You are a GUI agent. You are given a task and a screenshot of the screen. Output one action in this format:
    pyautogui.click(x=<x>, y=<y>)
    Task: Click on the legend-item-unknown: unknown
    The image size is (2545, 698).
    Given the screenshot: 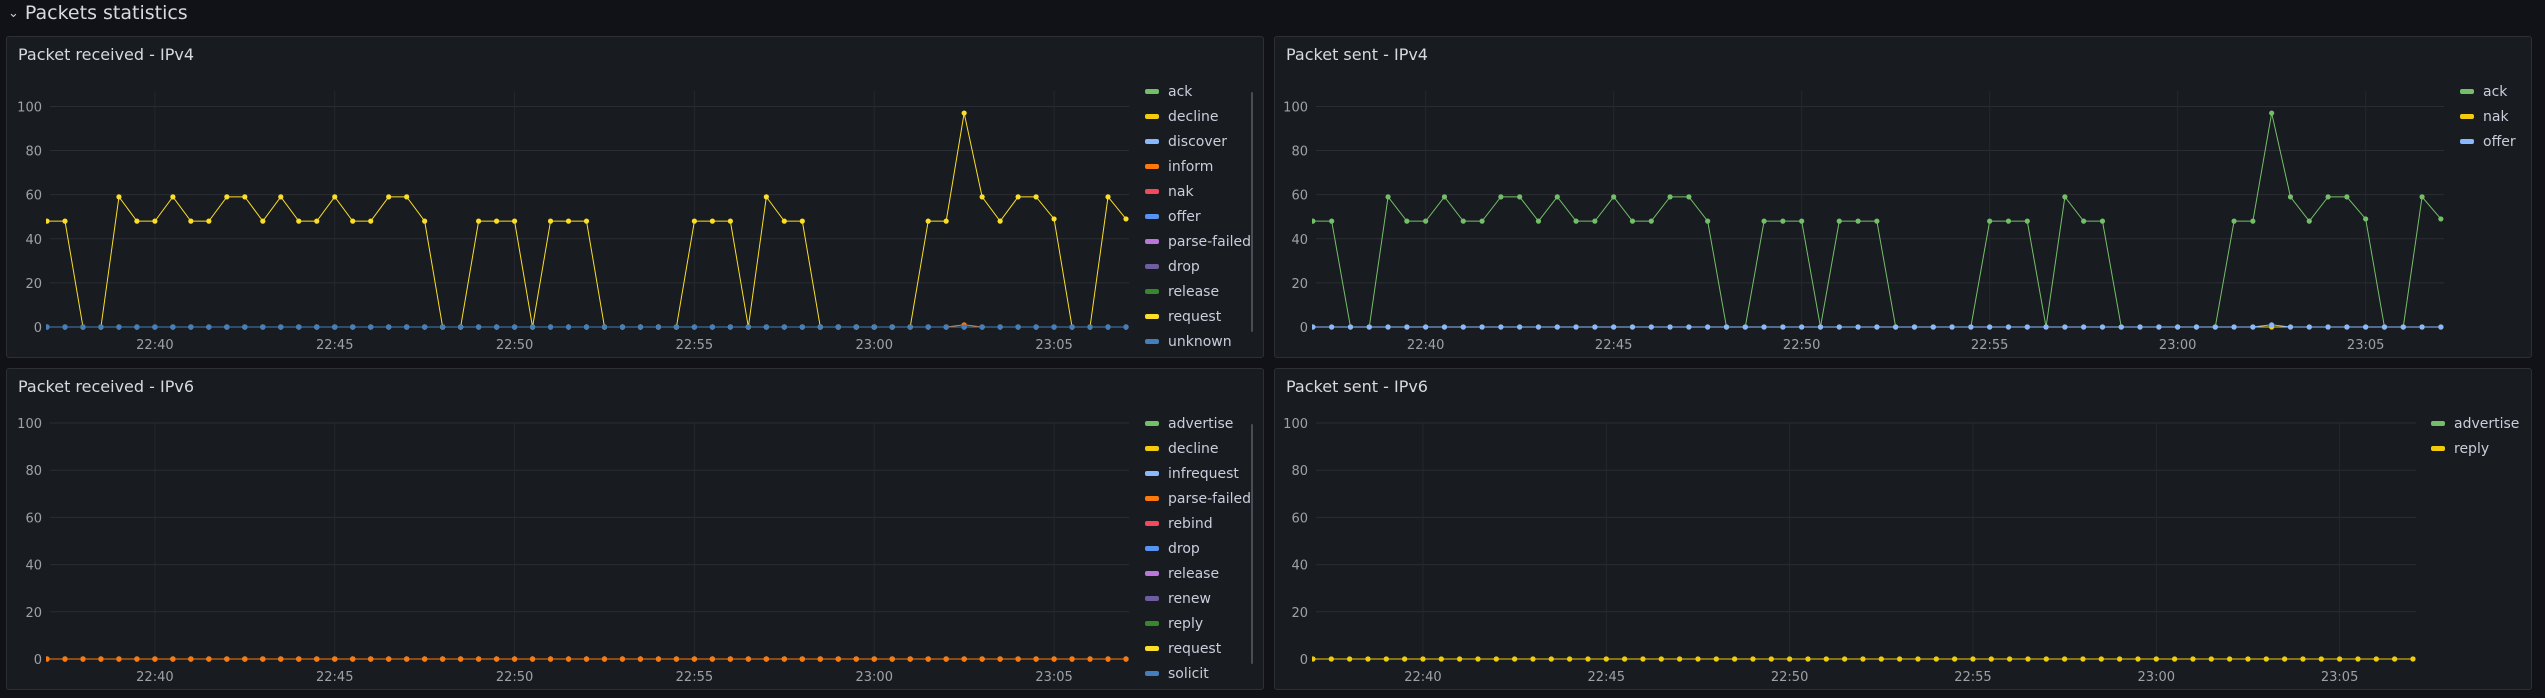 What is the action you would take?
    pyautogui.click(x=1198, y=341)
    